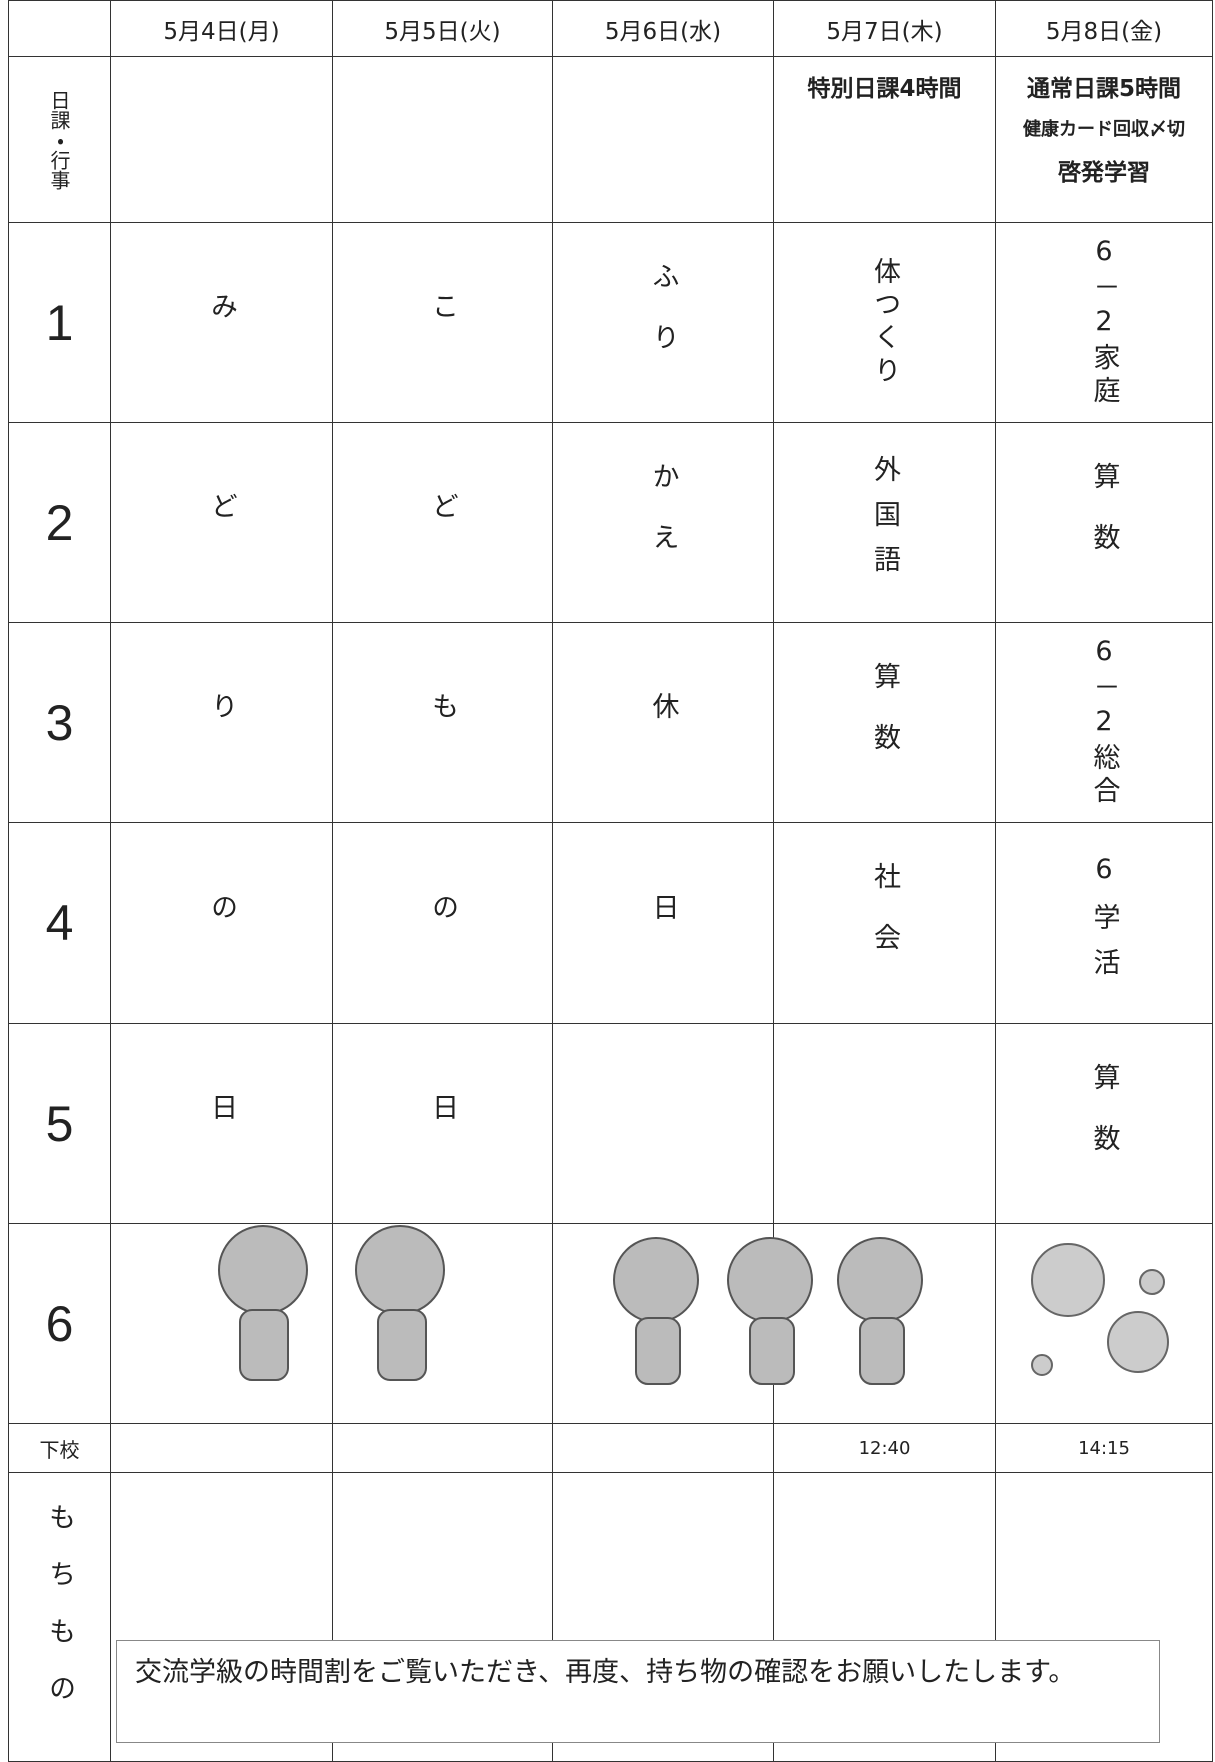 Image resolution: width=1215 pixels, height=1762 pixels. Describe the element at coordinates (1104, 129) in the screenshot. I see `schedule-text: 健康カード回収〆切` at that location.